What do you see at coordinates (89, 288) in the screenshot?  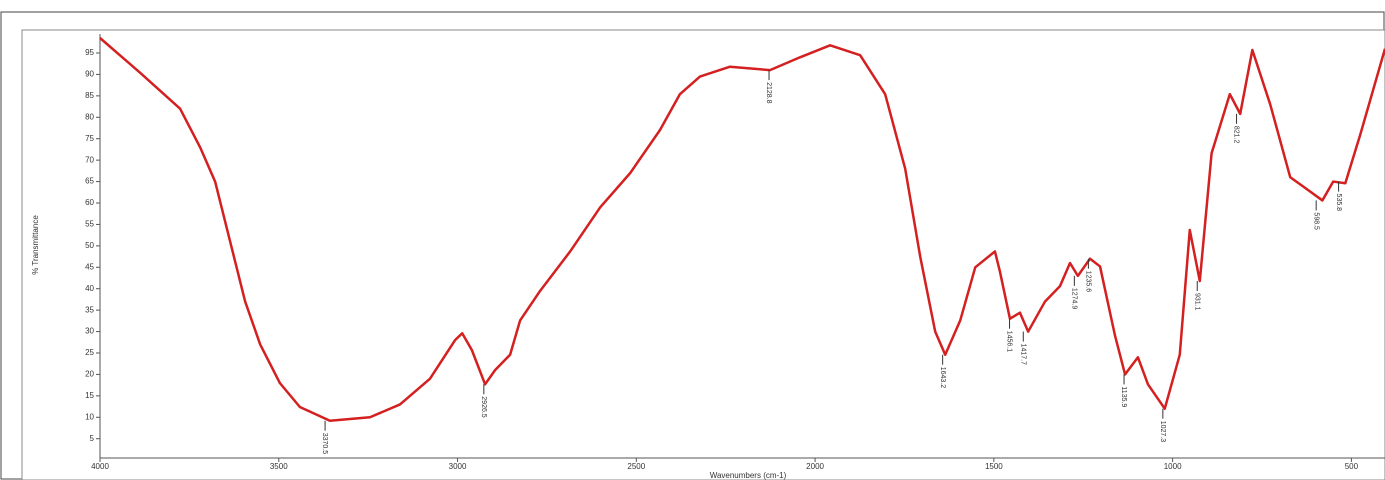 I see `y-tick-label: 40` at bounding box center [89, 288].